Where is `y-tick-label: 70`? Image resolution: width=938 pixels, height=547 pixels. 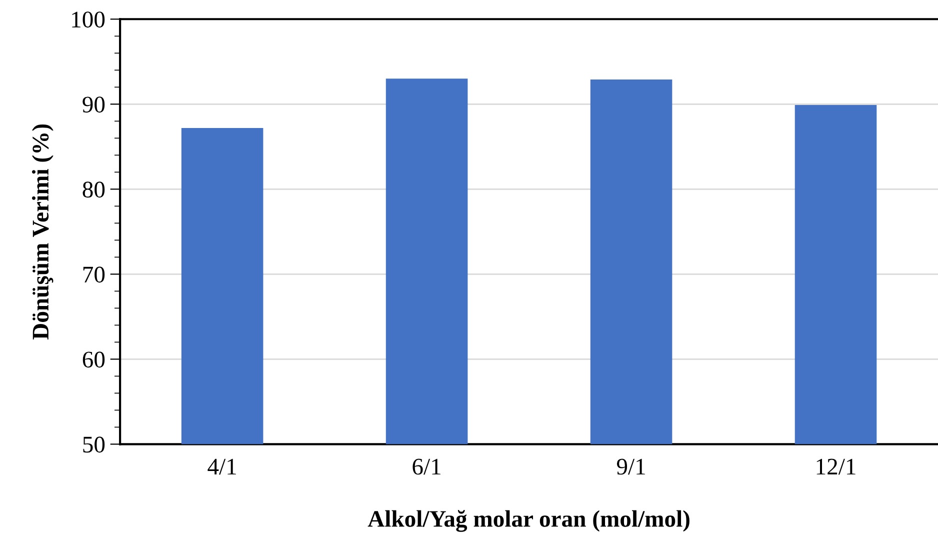
y-tick-label: 70 is located at coordinates (94, 274).